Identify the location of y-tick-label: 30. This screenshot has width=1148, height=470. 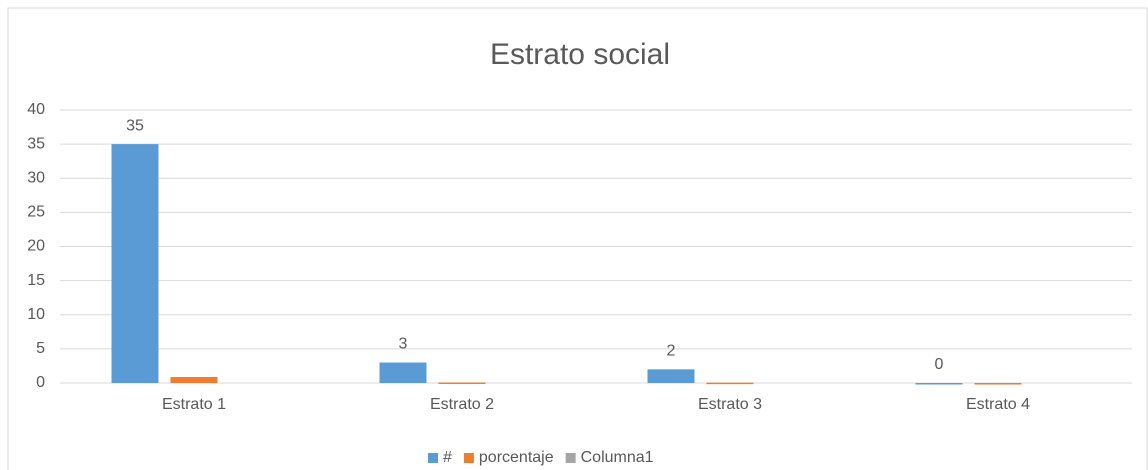
(36, 177).